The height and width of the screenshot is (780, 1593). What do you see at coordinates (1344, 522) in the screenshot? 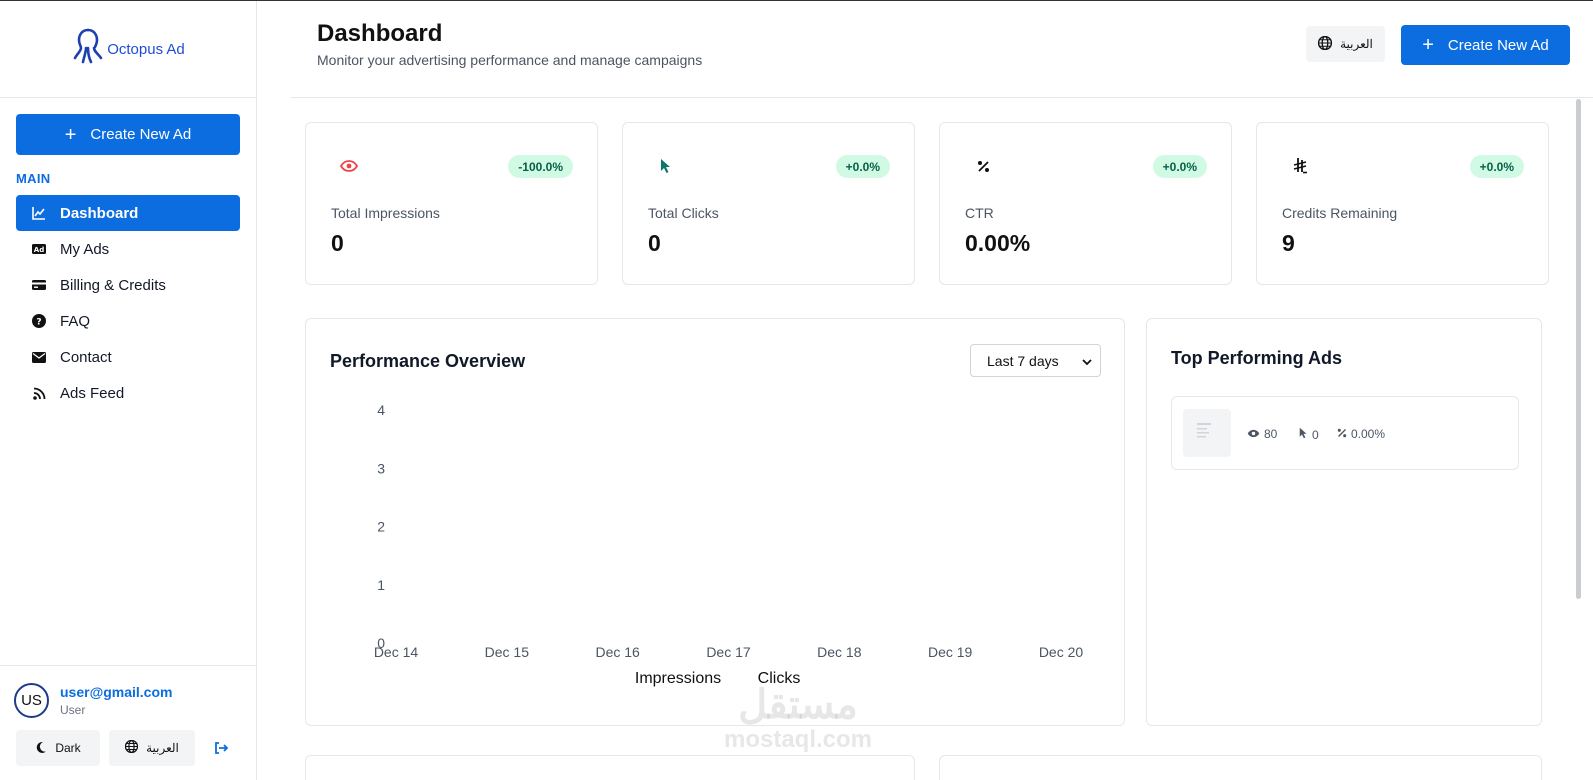
I see `top-performing-ads-card: Top Performing Ads 80 0 0.00%` at bounding box center [1344, 522].